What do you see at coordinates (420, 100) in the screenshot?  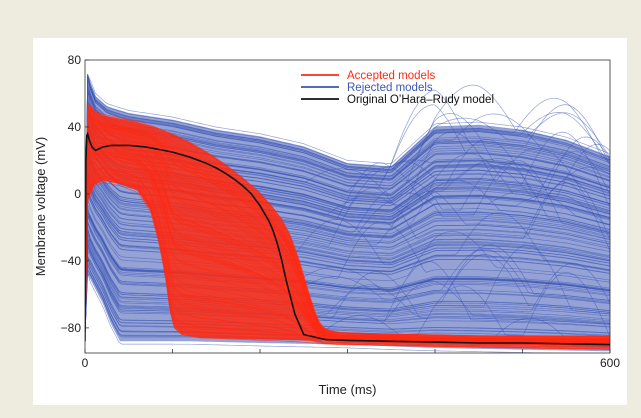 I see `legend-label: Original O’Hara–Rudy model` at bounding box center [420, 100].